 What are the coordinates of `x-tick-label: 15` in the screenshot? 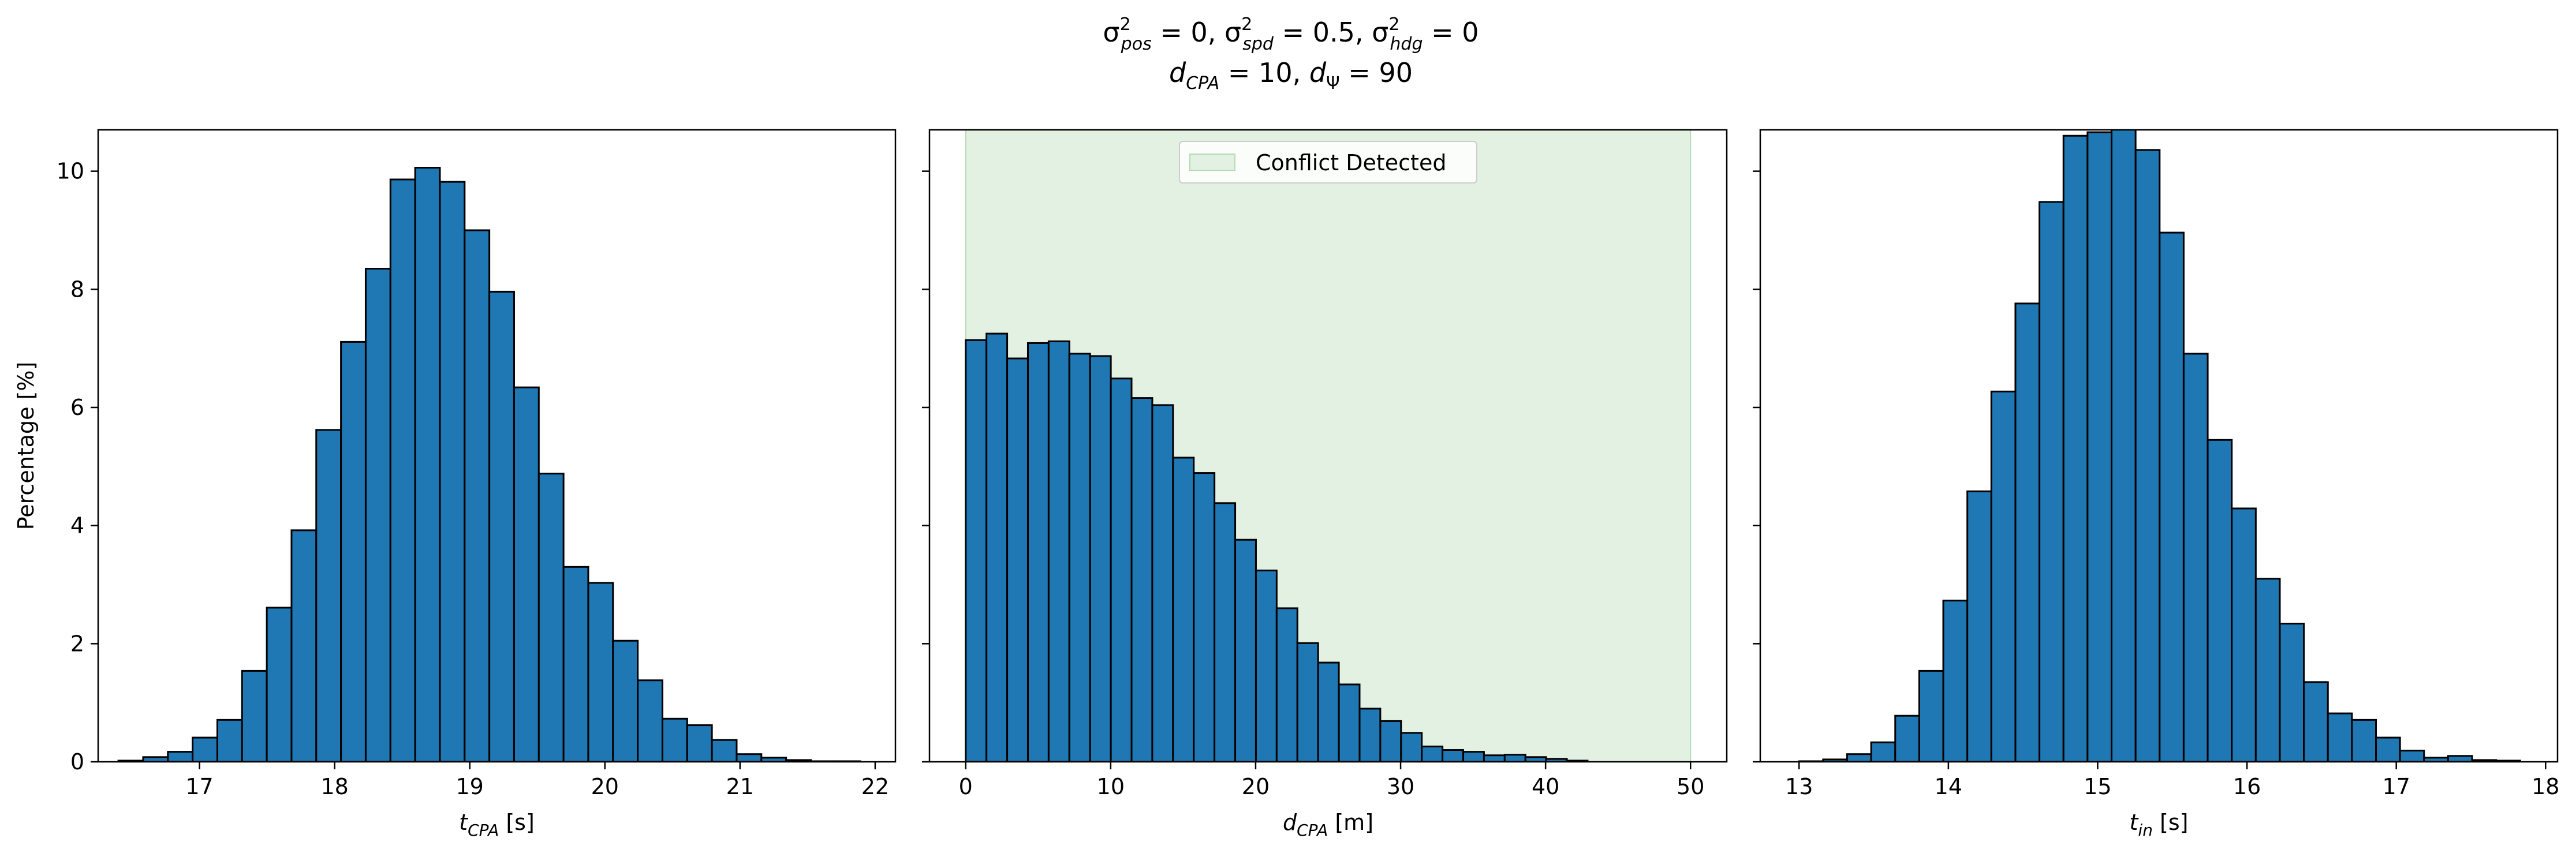 It's located at (2097, 786).